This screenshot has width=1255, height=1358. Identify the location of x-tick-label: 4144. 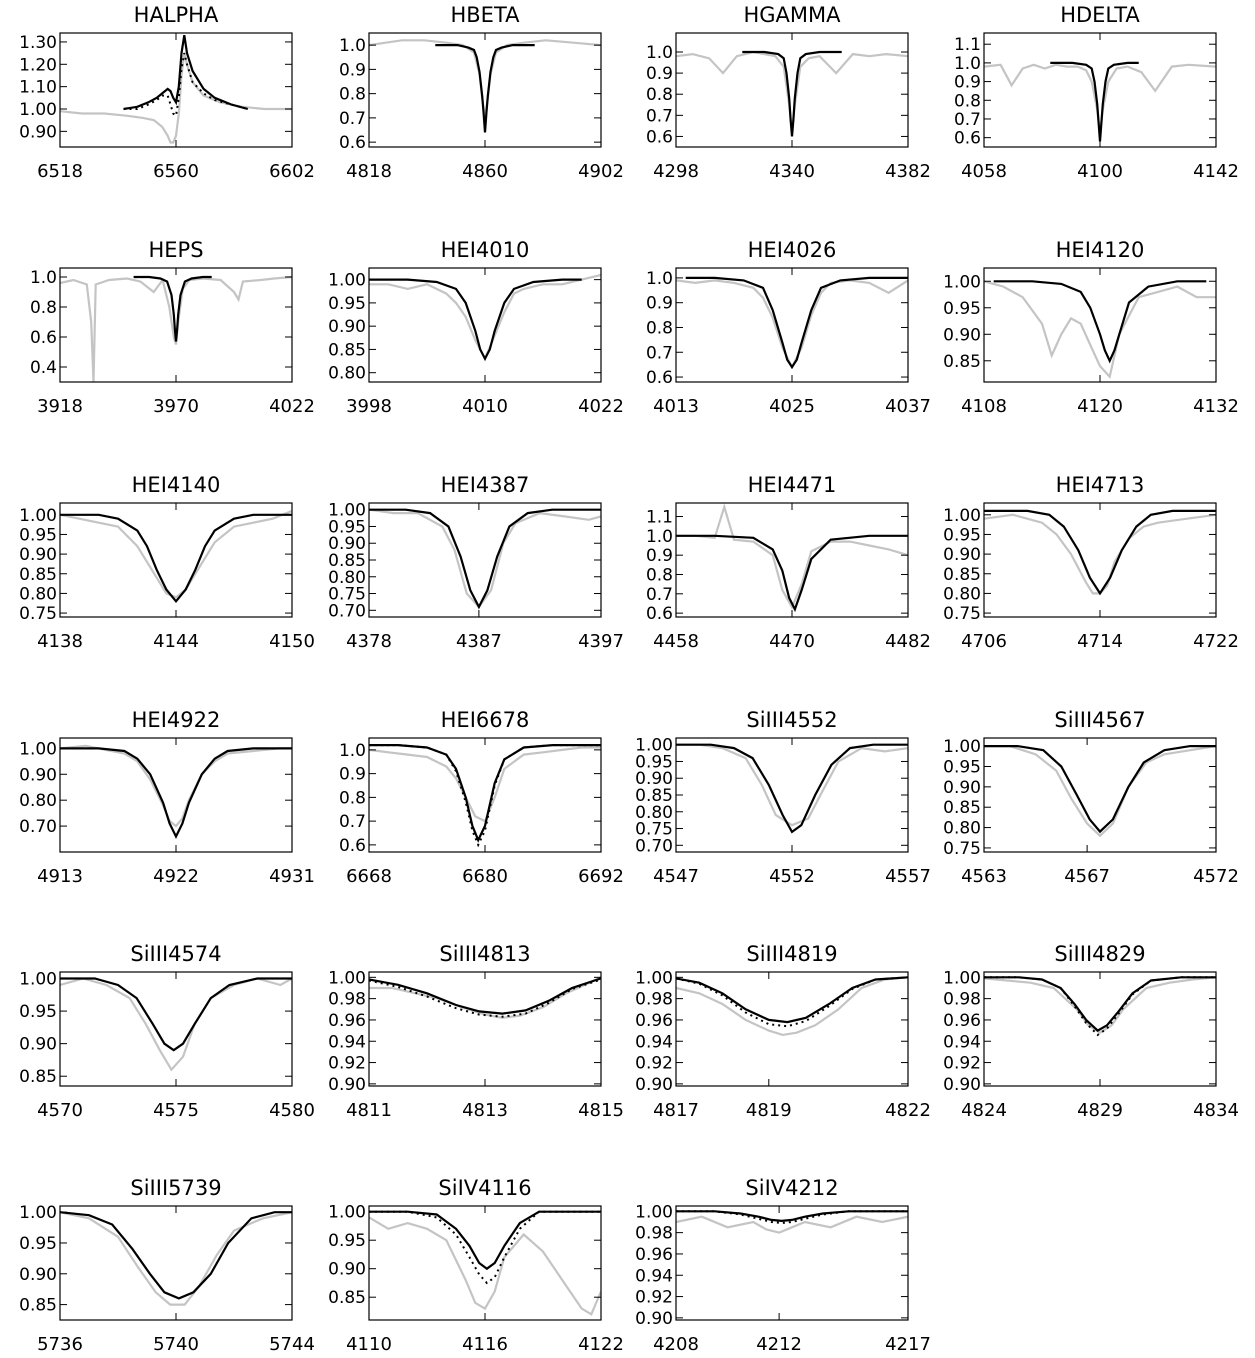
(176, 641).